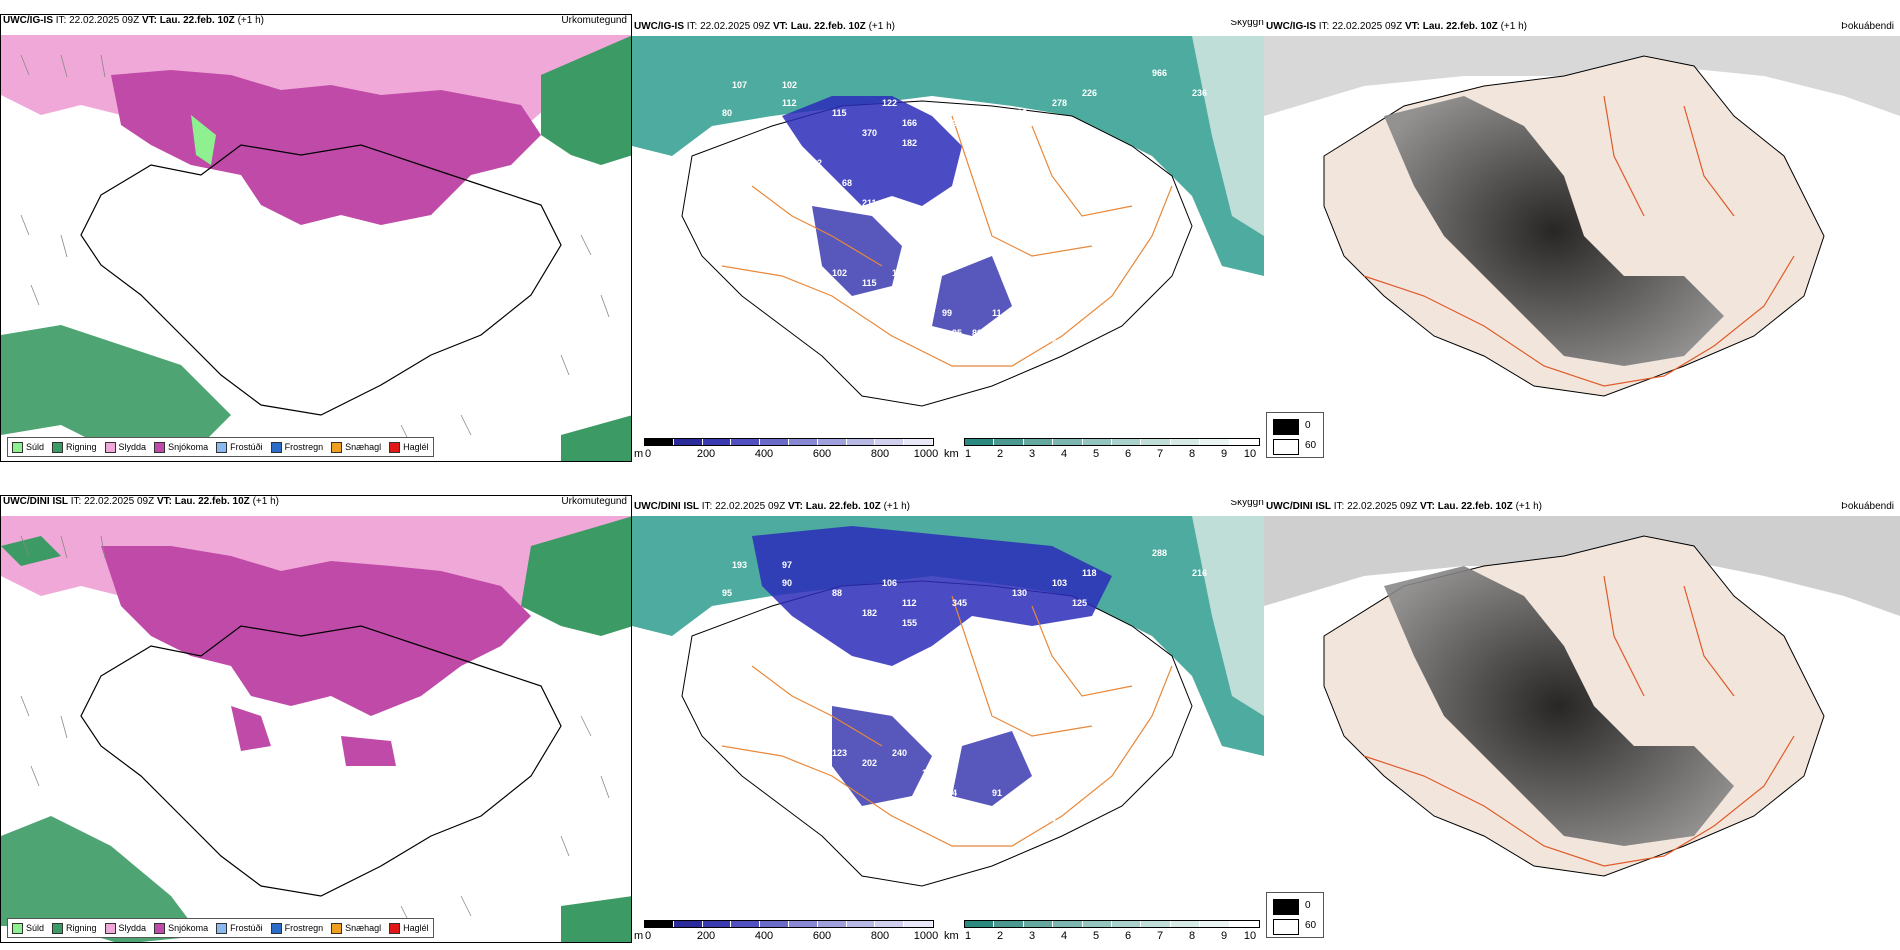 The width and height of the screenshot is (1900, 950). Describe the element at coordinates (1199, 573) in the screenshot. I see `ceiling-value-label: 216` at that location.